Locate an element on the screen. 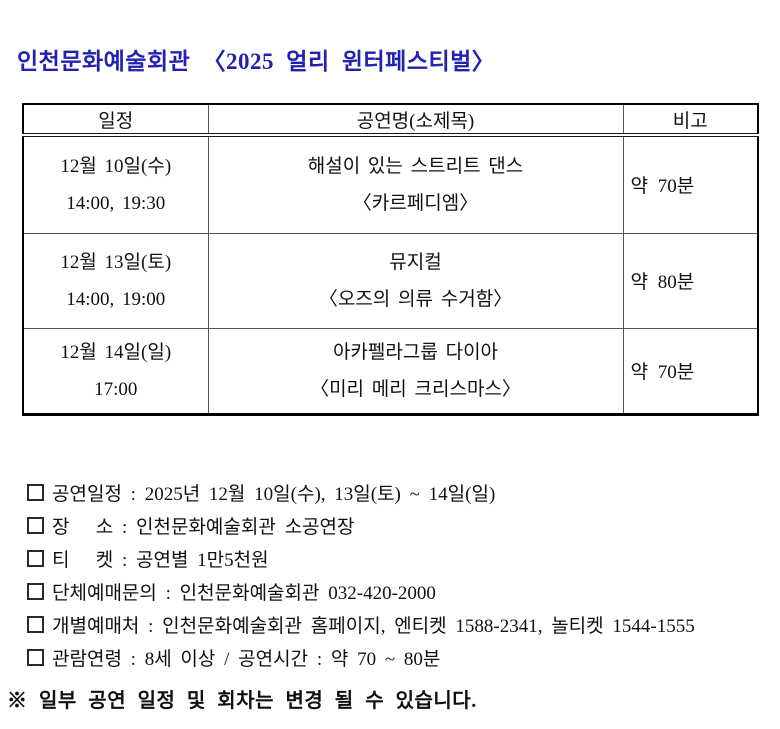 The height and width of the screenshot is (729, 780). detail-text: 티 켓 : 공연별 1만5천원 is located at coordinates (160, 560).